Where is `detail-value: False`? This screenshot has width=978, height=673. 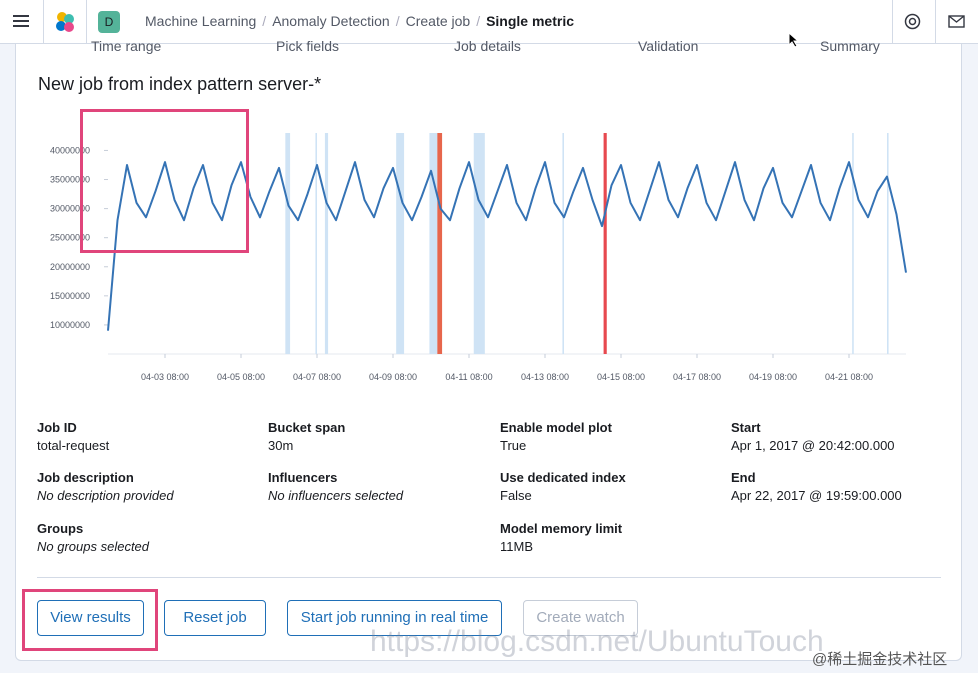 detail-value: False is located at coordinates (516, 495).